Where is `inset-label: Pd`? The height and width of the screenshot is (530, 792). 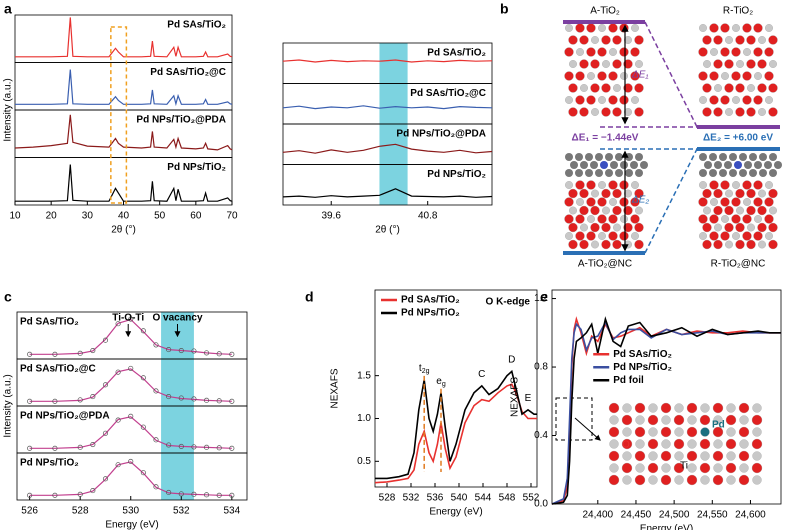 inset-label: Pd is located at coordinates (718, 425).